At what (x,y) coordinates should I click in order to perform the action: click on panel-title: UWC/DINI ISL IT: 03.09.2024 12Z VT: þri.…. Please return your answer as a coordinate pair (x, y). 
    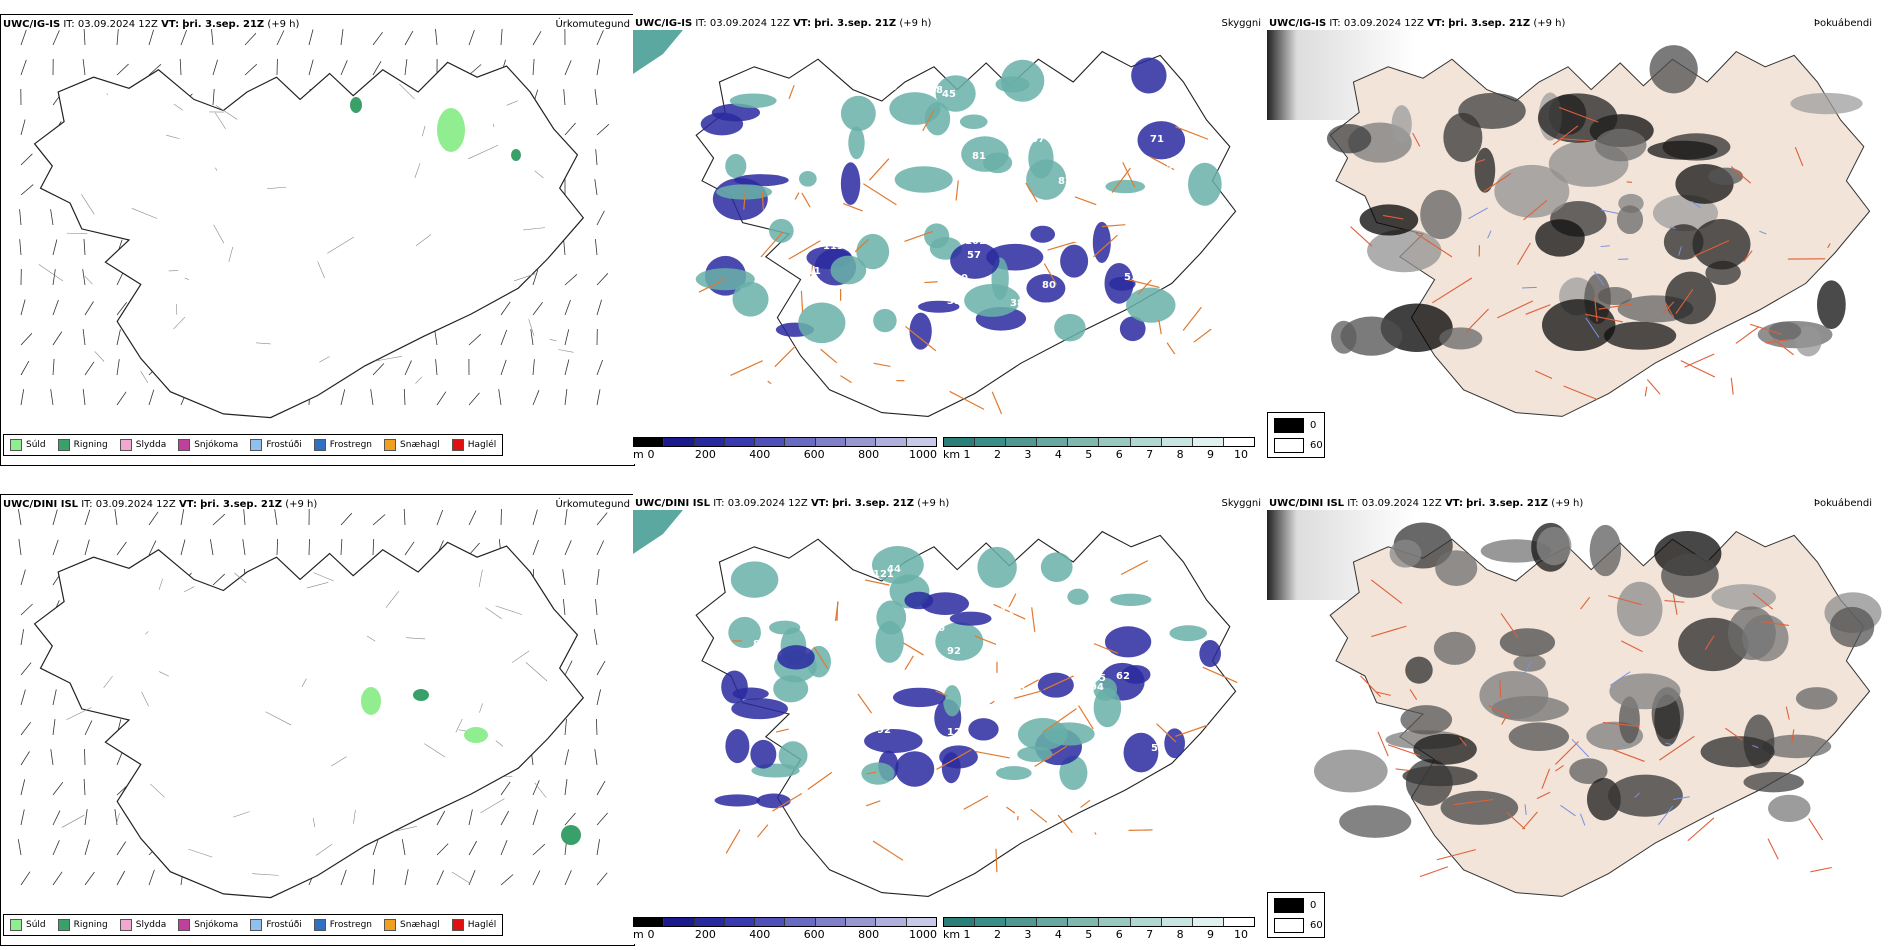
    Looking at the image, I should click on (792, 503).